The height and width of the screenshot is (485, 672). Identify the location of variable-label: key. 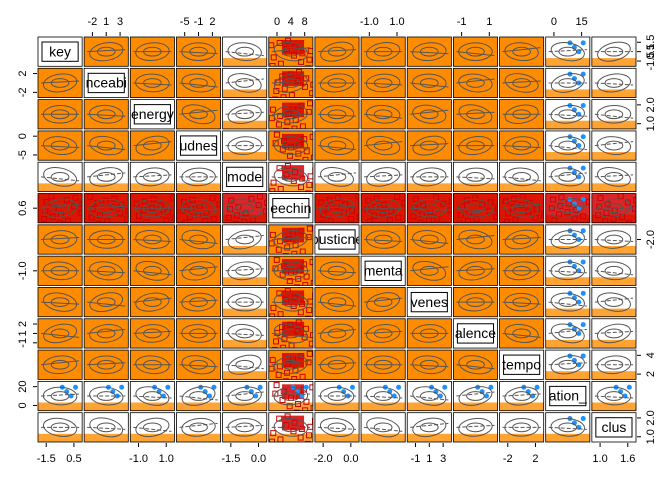
(60, 51).